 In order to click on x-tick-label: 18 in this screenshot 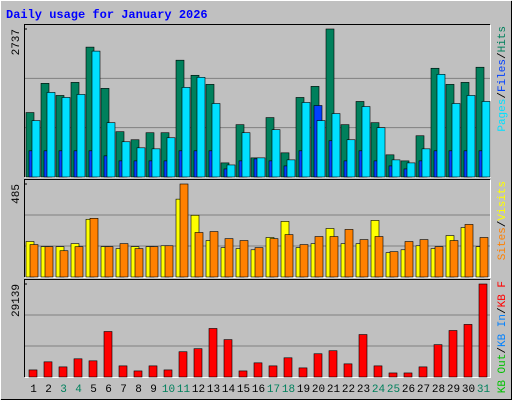, I will do `click(288, 390)`.